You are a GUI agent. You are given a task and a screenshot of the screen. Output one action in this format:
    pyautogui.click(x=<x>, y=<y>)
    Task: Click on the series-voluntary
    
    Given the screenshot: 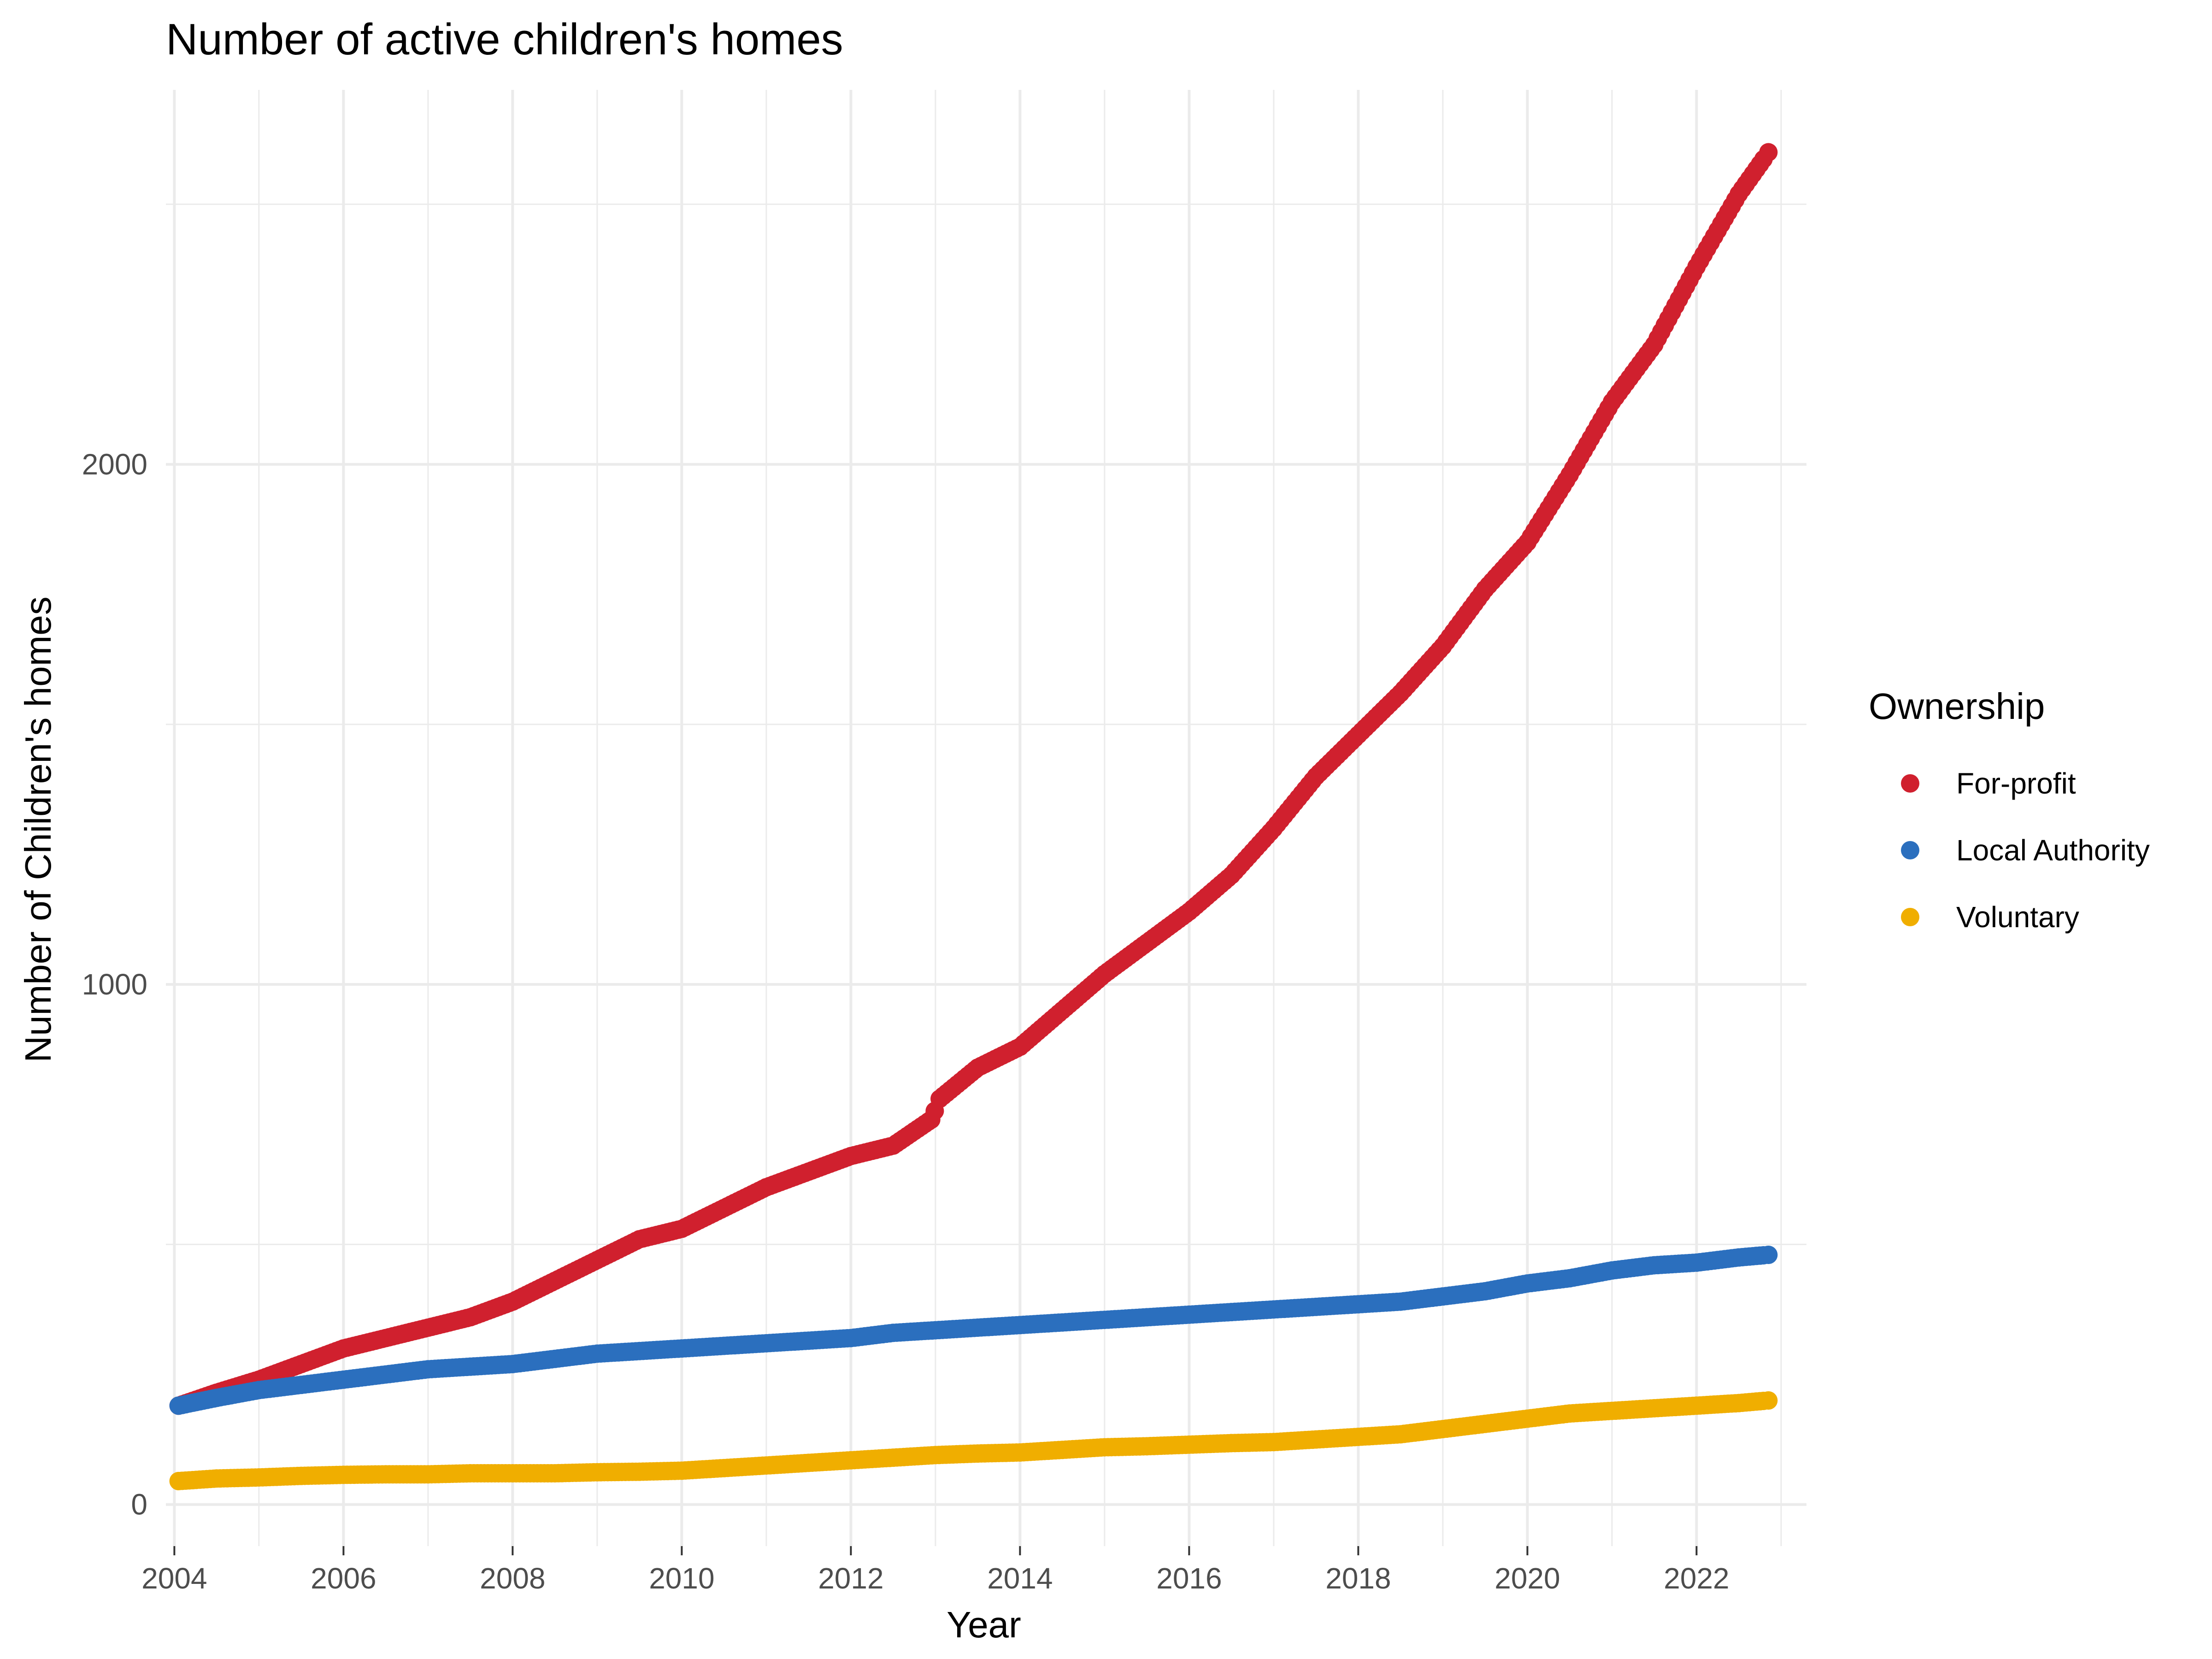 What is the action you would take?
    pyautogui.click(x=973, y=1440)
    